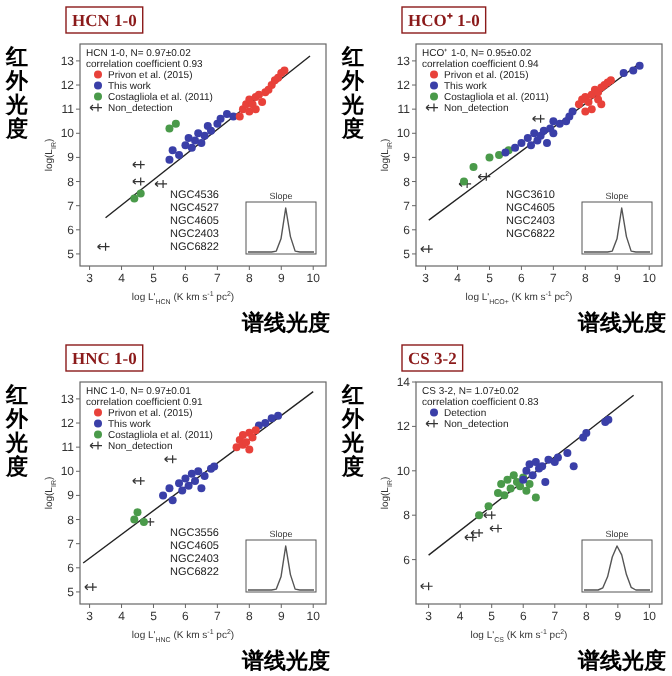 The width and height of the screenshot is (672, 676). I want to click on chart-title: HCN 1-0, so click(104, 20).